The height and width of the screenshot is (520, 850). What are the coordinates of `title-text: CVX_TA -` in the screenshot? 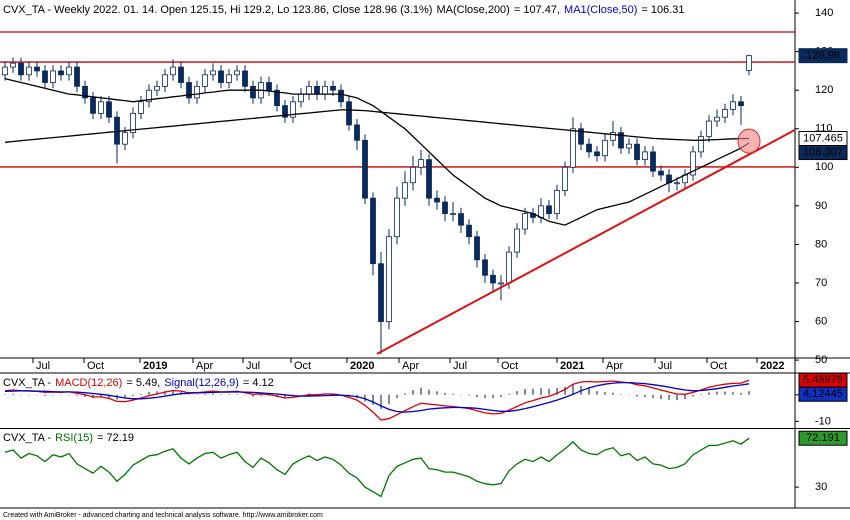 It's located at (27, 438).